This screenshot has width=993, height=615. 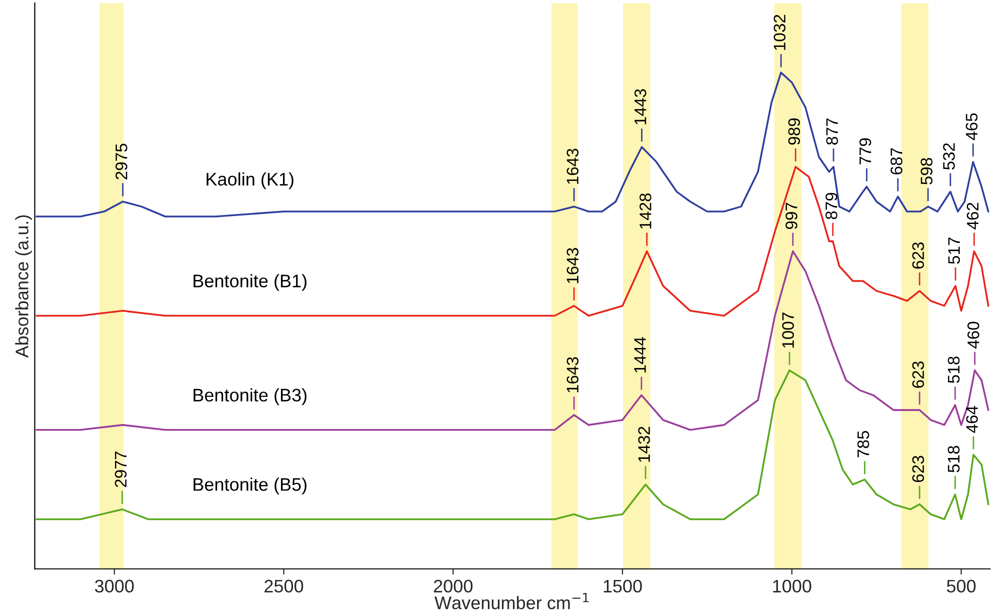 I want to click on x-tick-label: 1000, so click(x=792, y=586).